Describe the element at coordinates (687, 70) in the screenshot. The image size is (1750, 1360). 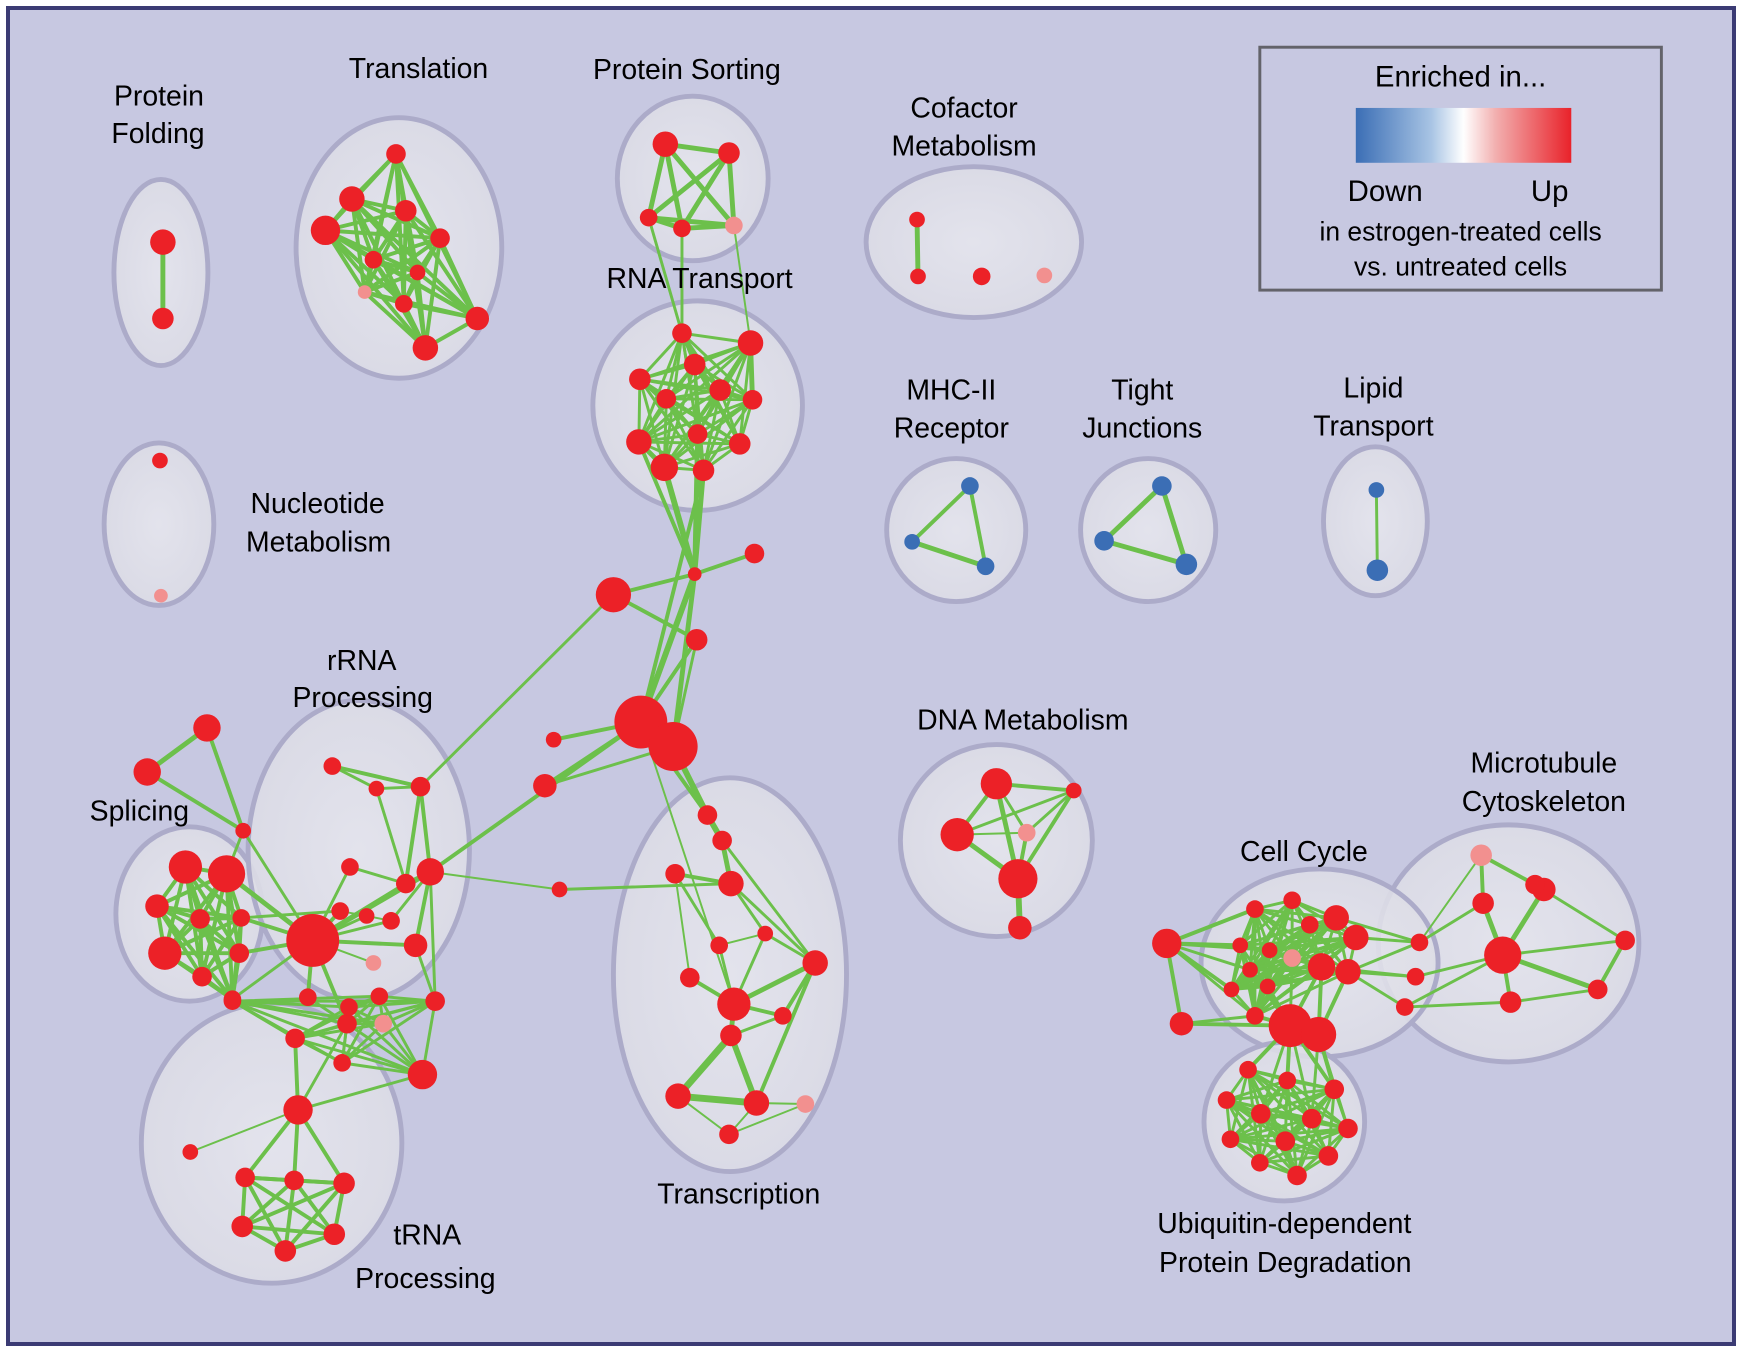
I see `cluster-label: Protein Sorting` at that location.